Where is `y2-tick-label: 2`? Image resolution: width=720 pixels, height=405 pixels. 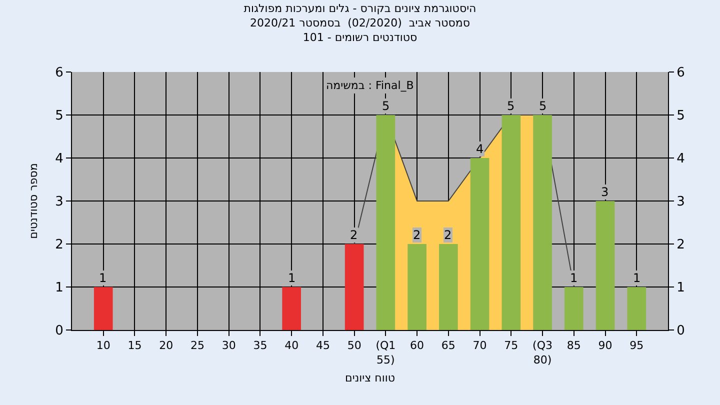
y2-tick-label: 2 is located at coordinates (680, 245).